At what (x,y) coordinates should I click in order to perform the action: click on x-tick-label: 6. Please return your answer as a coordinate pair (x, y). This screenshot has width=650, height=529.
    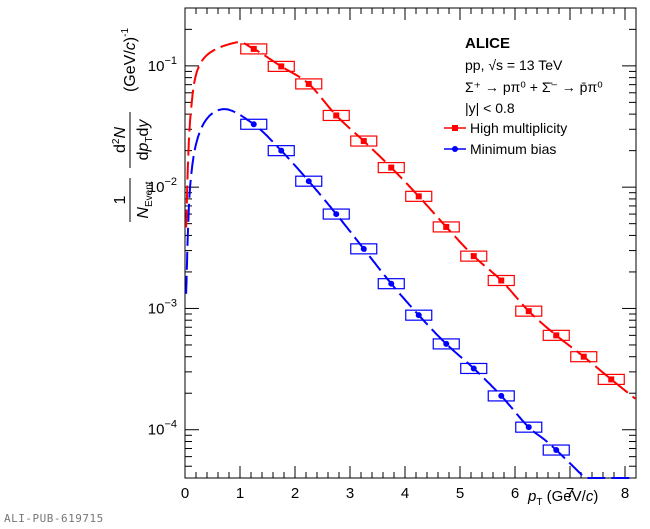
    Looking at the image, I should click on (515, 493).